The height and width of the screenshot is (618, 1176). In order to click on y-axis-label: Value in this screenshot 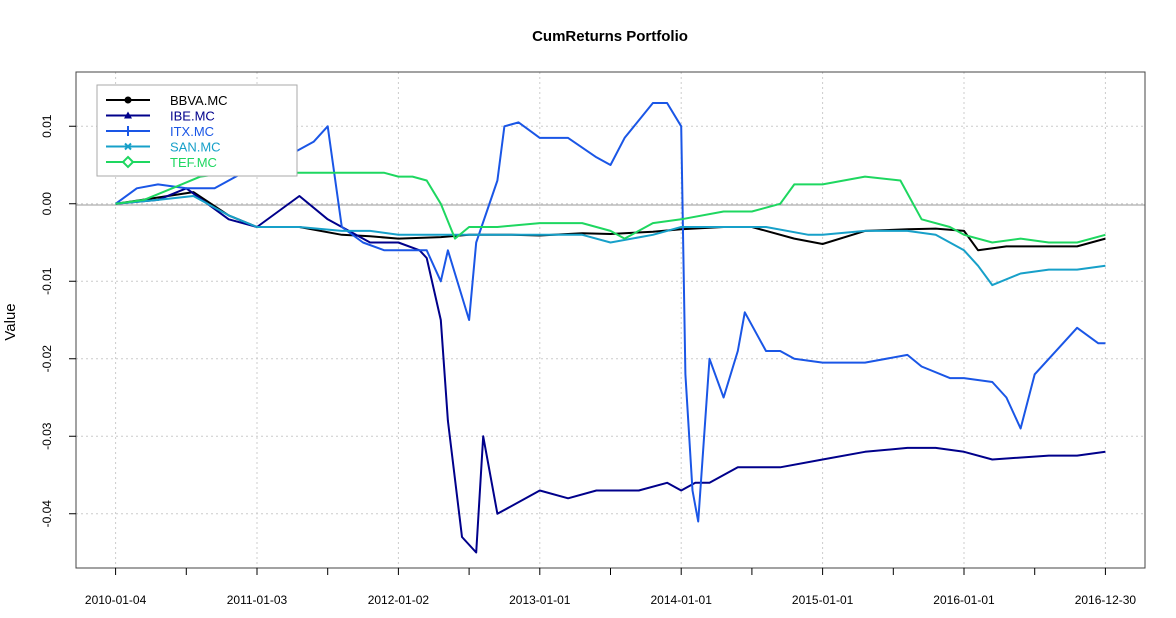, I will do `click(10, 321)`.